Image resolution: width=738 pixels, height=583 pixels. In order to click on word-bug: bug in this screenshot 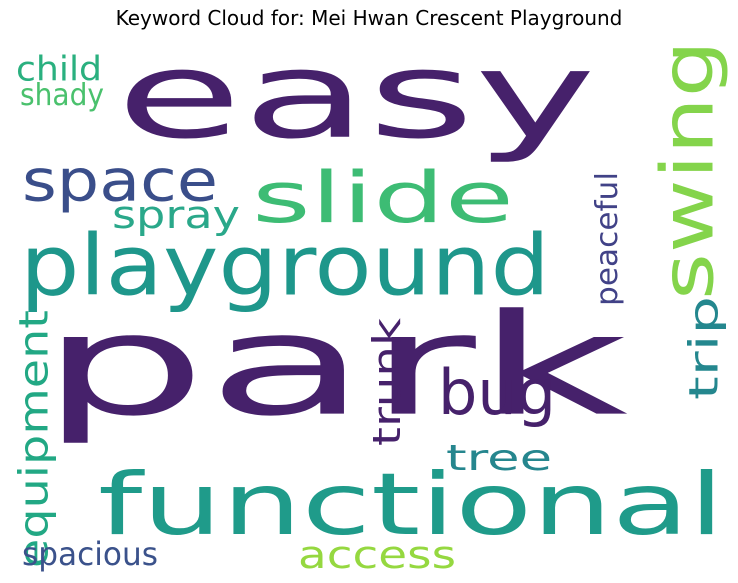, I will do `click(497, 392)`.